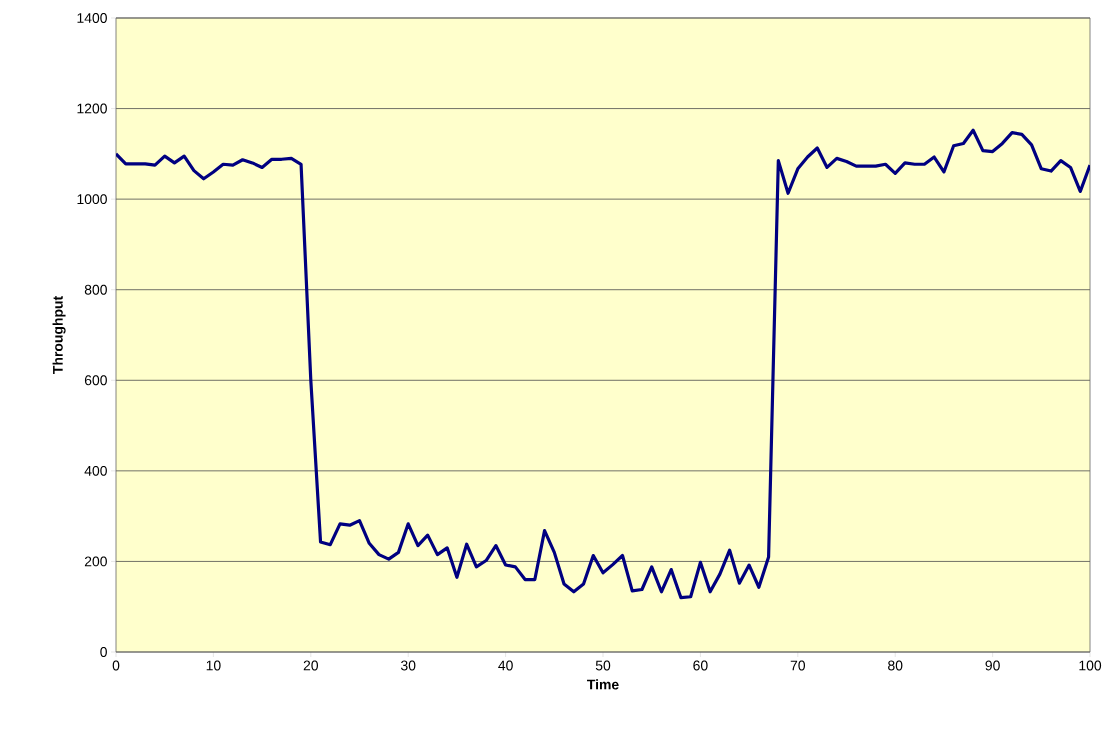 This screenshot has width=1118, height=736. What do you see at coordinates (92, 108) in the screenshot?
I see `y-tick-label: 1200` at bounding box center [92, 108].